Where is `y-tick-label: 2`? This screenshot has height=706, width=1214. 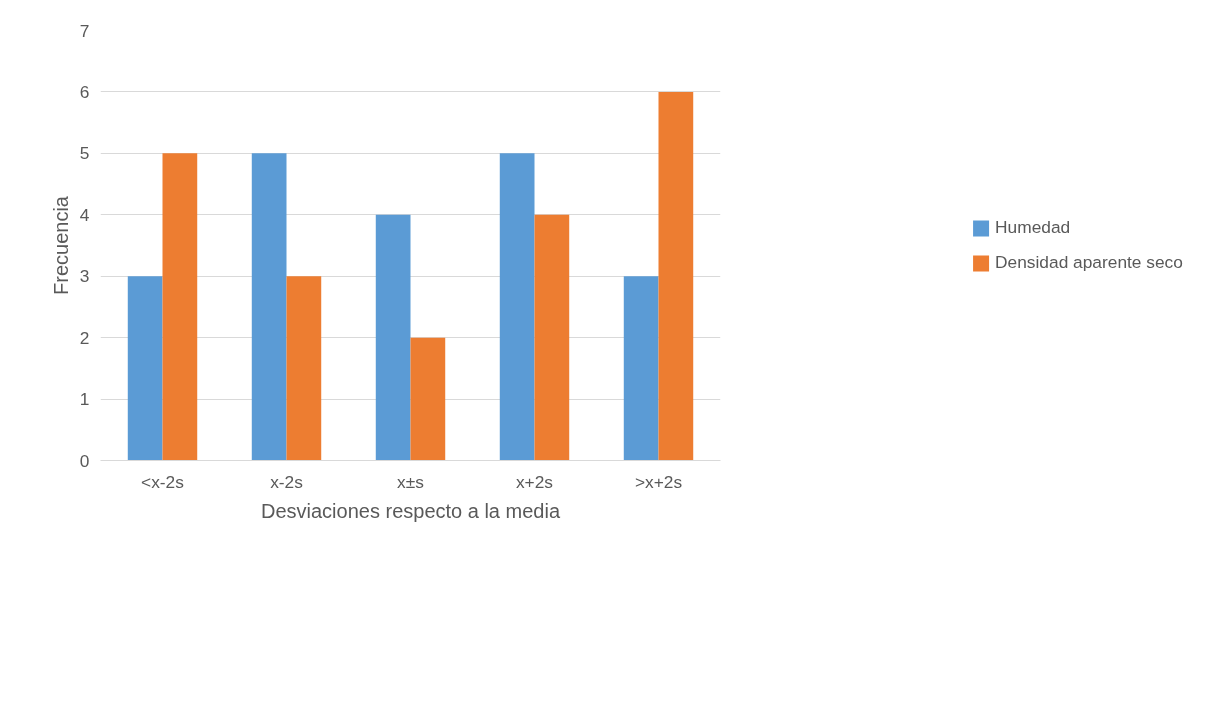
y-tick-label: 2 is located at coordinates (84, 337).